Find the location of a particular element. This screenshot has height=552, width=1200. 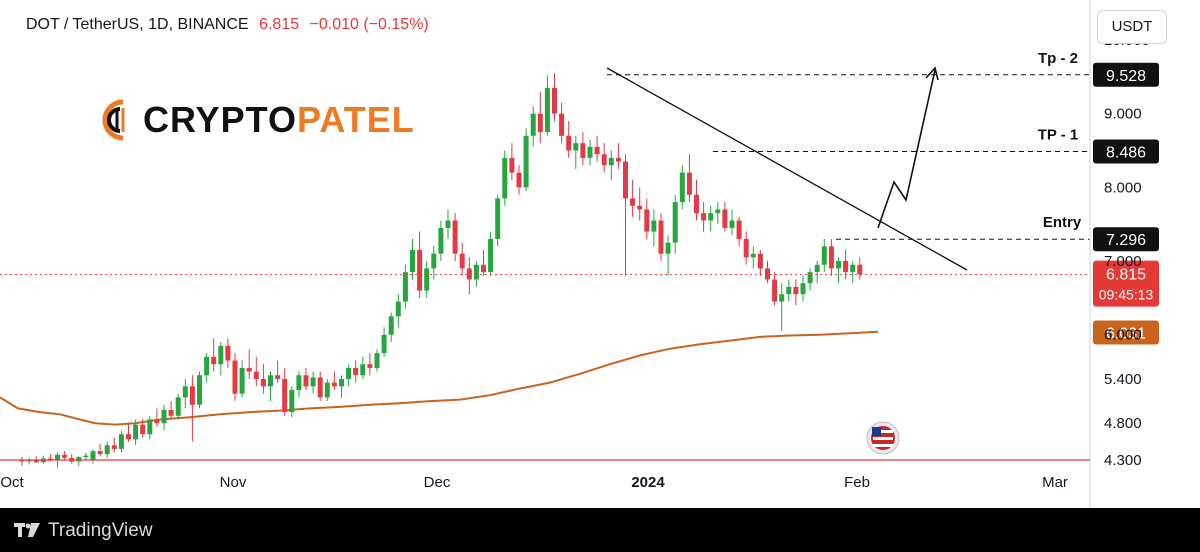

projection-path is located at coordinates (906, 149).